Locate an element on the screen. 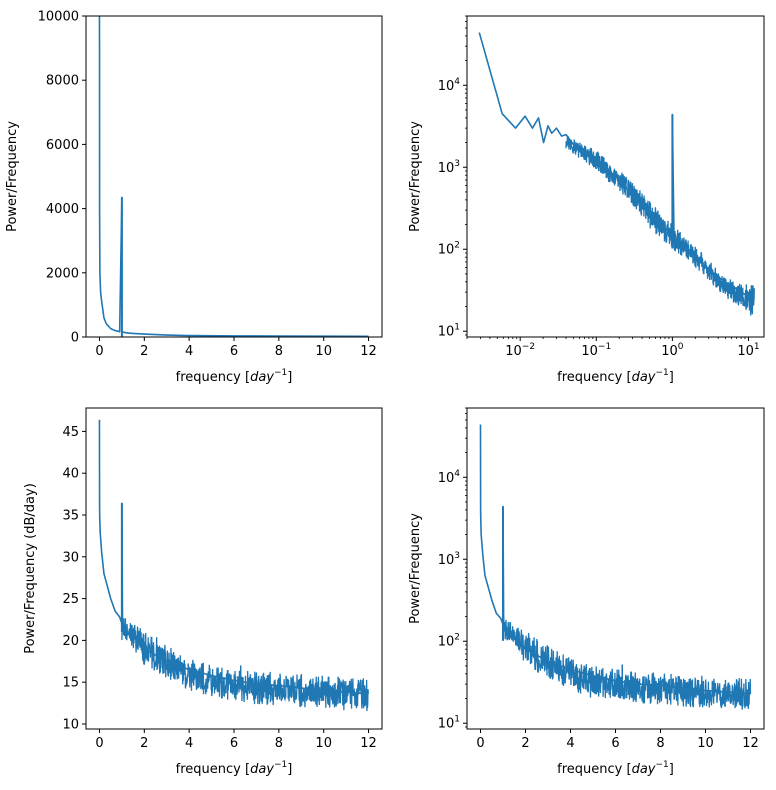  y-tick-label: 8000 is located at coordinates (62, 81).